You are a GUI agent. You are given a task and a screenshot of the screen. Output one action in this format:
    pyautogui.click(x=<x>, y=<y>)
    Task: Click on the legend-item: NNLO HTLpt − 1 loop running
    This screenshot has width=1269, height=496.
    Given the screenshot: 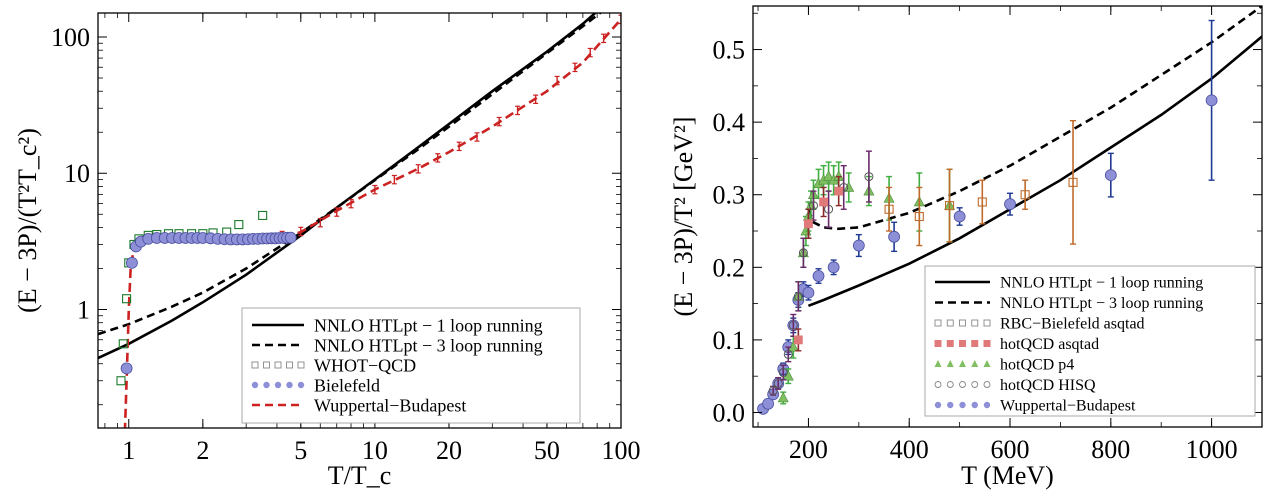 What is the action you would take?
    pyautogui.click(x=397, y=325)
    